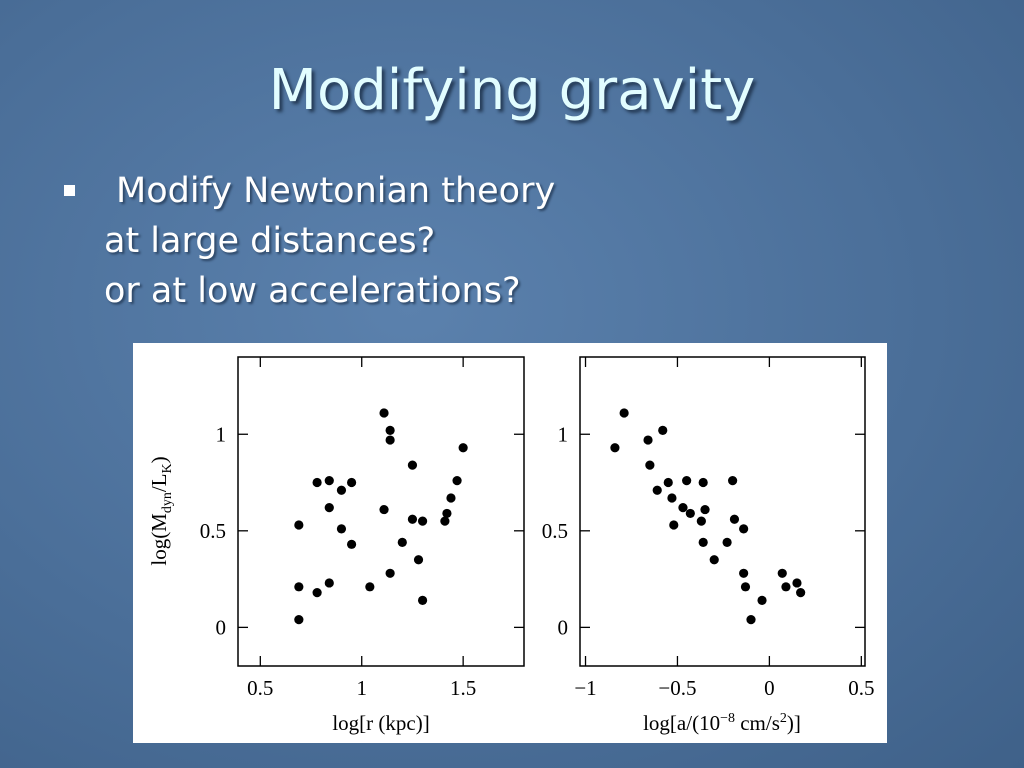  Describe the element at coordinates (361, 688) in the screenshot. I see `x-tick-label: 1` at that location.